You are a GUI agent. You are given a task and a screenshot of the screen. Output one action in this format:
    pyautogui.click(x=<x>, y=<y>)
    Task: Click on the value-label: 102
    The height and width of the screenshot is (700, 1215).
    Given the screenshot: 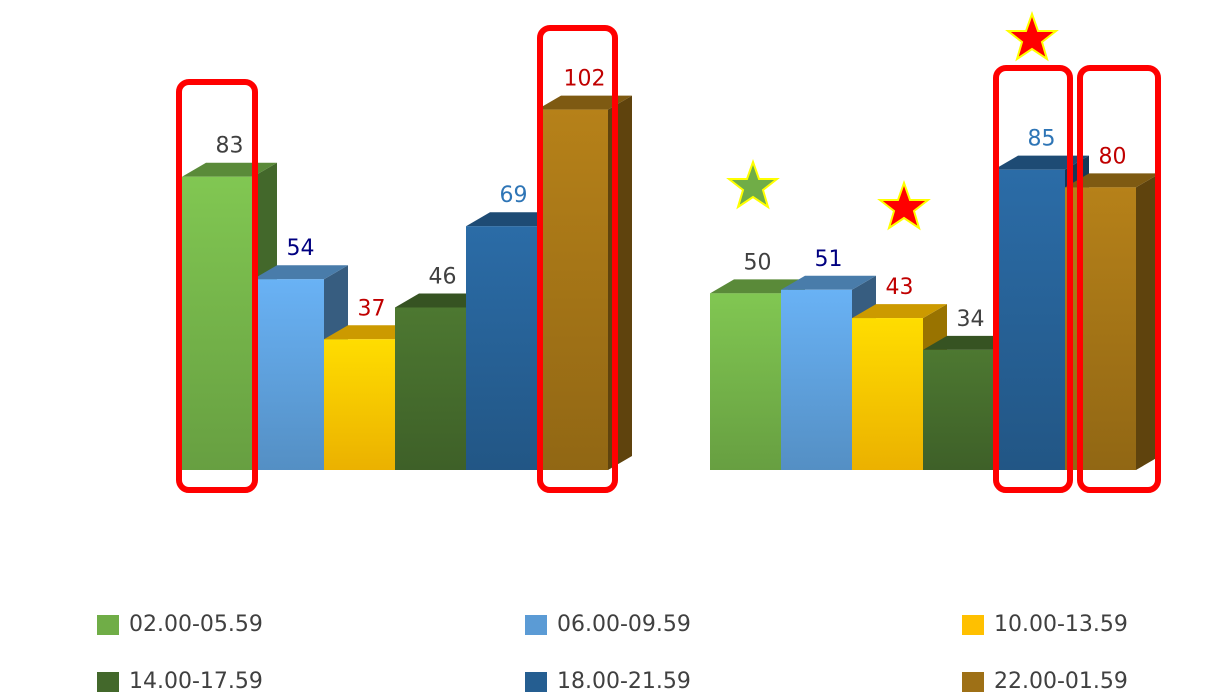 What is the action you would take?
    pyautogui.click(x=585, y=79)
    